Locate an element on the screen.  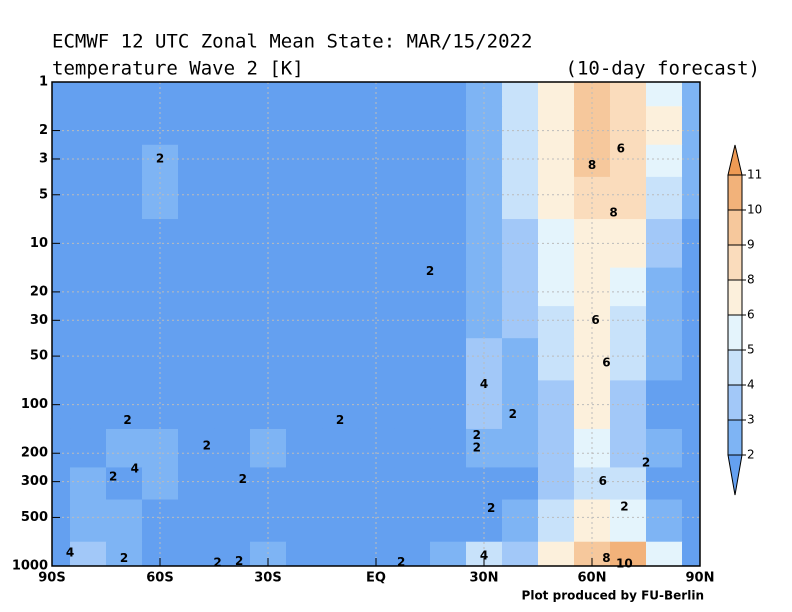
x-tick-label: 90N is located at coordinates (700, 578).